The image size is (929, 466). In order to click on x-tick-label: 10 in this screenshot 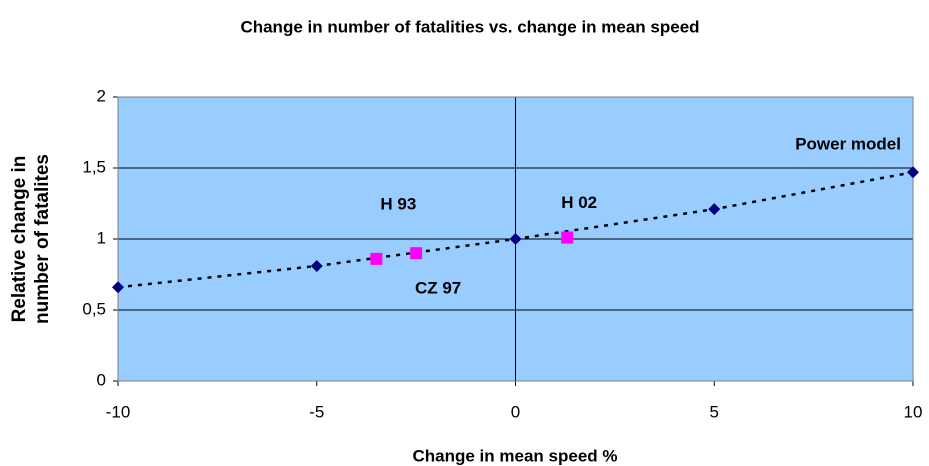, I will do `click(913, 411)`.